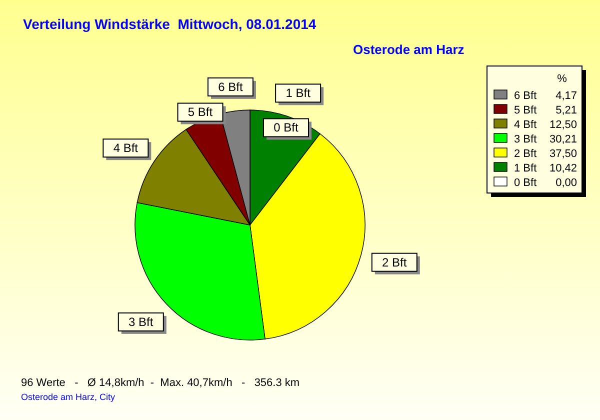 This screenshot has height=420, width=600. Describe the element at coordinates (566, 183) in the screenshot. I see `text: 0,00` at that location.